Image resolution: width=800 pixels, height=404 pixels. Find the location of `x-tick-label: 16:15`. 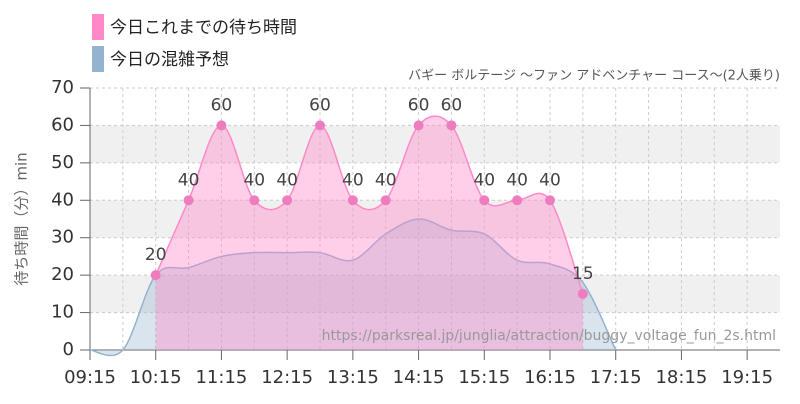

x-tick-label: 16:15 is located at coordinates (550, 377).